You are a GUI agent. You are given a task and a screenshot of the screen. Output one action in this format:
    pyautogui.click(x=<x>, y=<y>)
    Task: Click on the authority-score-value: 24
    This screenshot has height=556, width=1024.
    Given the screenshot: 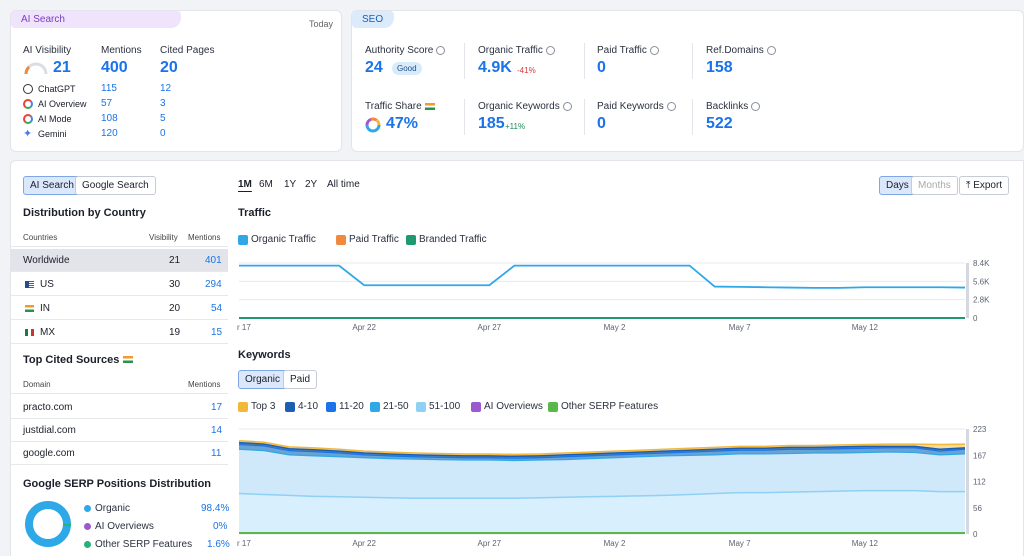 What is the action you would take?
    pyautogui.click(x=374, y=67)
    